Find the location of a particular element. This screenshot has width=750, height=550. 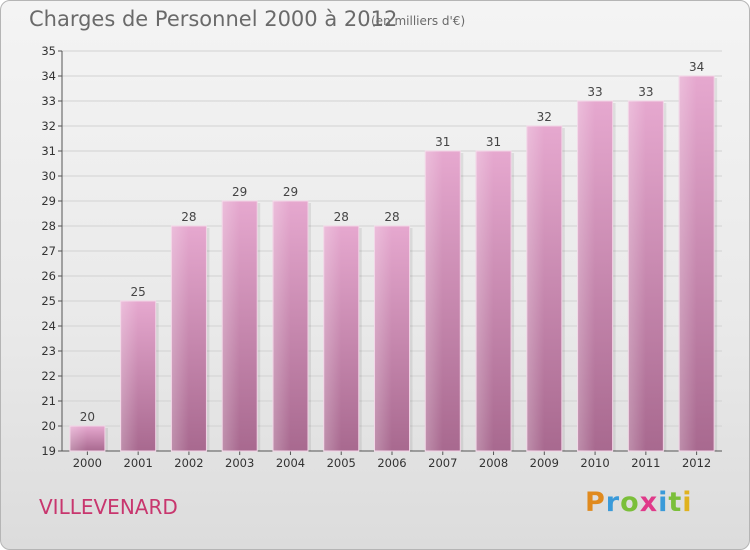

x-tick-label: 2010 is located at coordinates (594, 463).